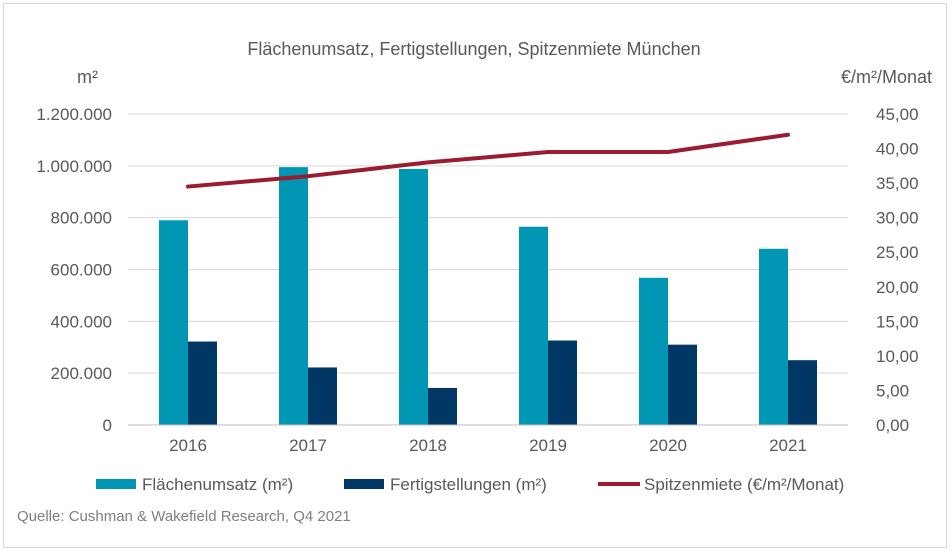 Image resolution: width=952 pixels, height=553 pixels. Describe the element at coordinates (87, 77) in the screenshot. I see `y-axis-left-label: m²` at that location.